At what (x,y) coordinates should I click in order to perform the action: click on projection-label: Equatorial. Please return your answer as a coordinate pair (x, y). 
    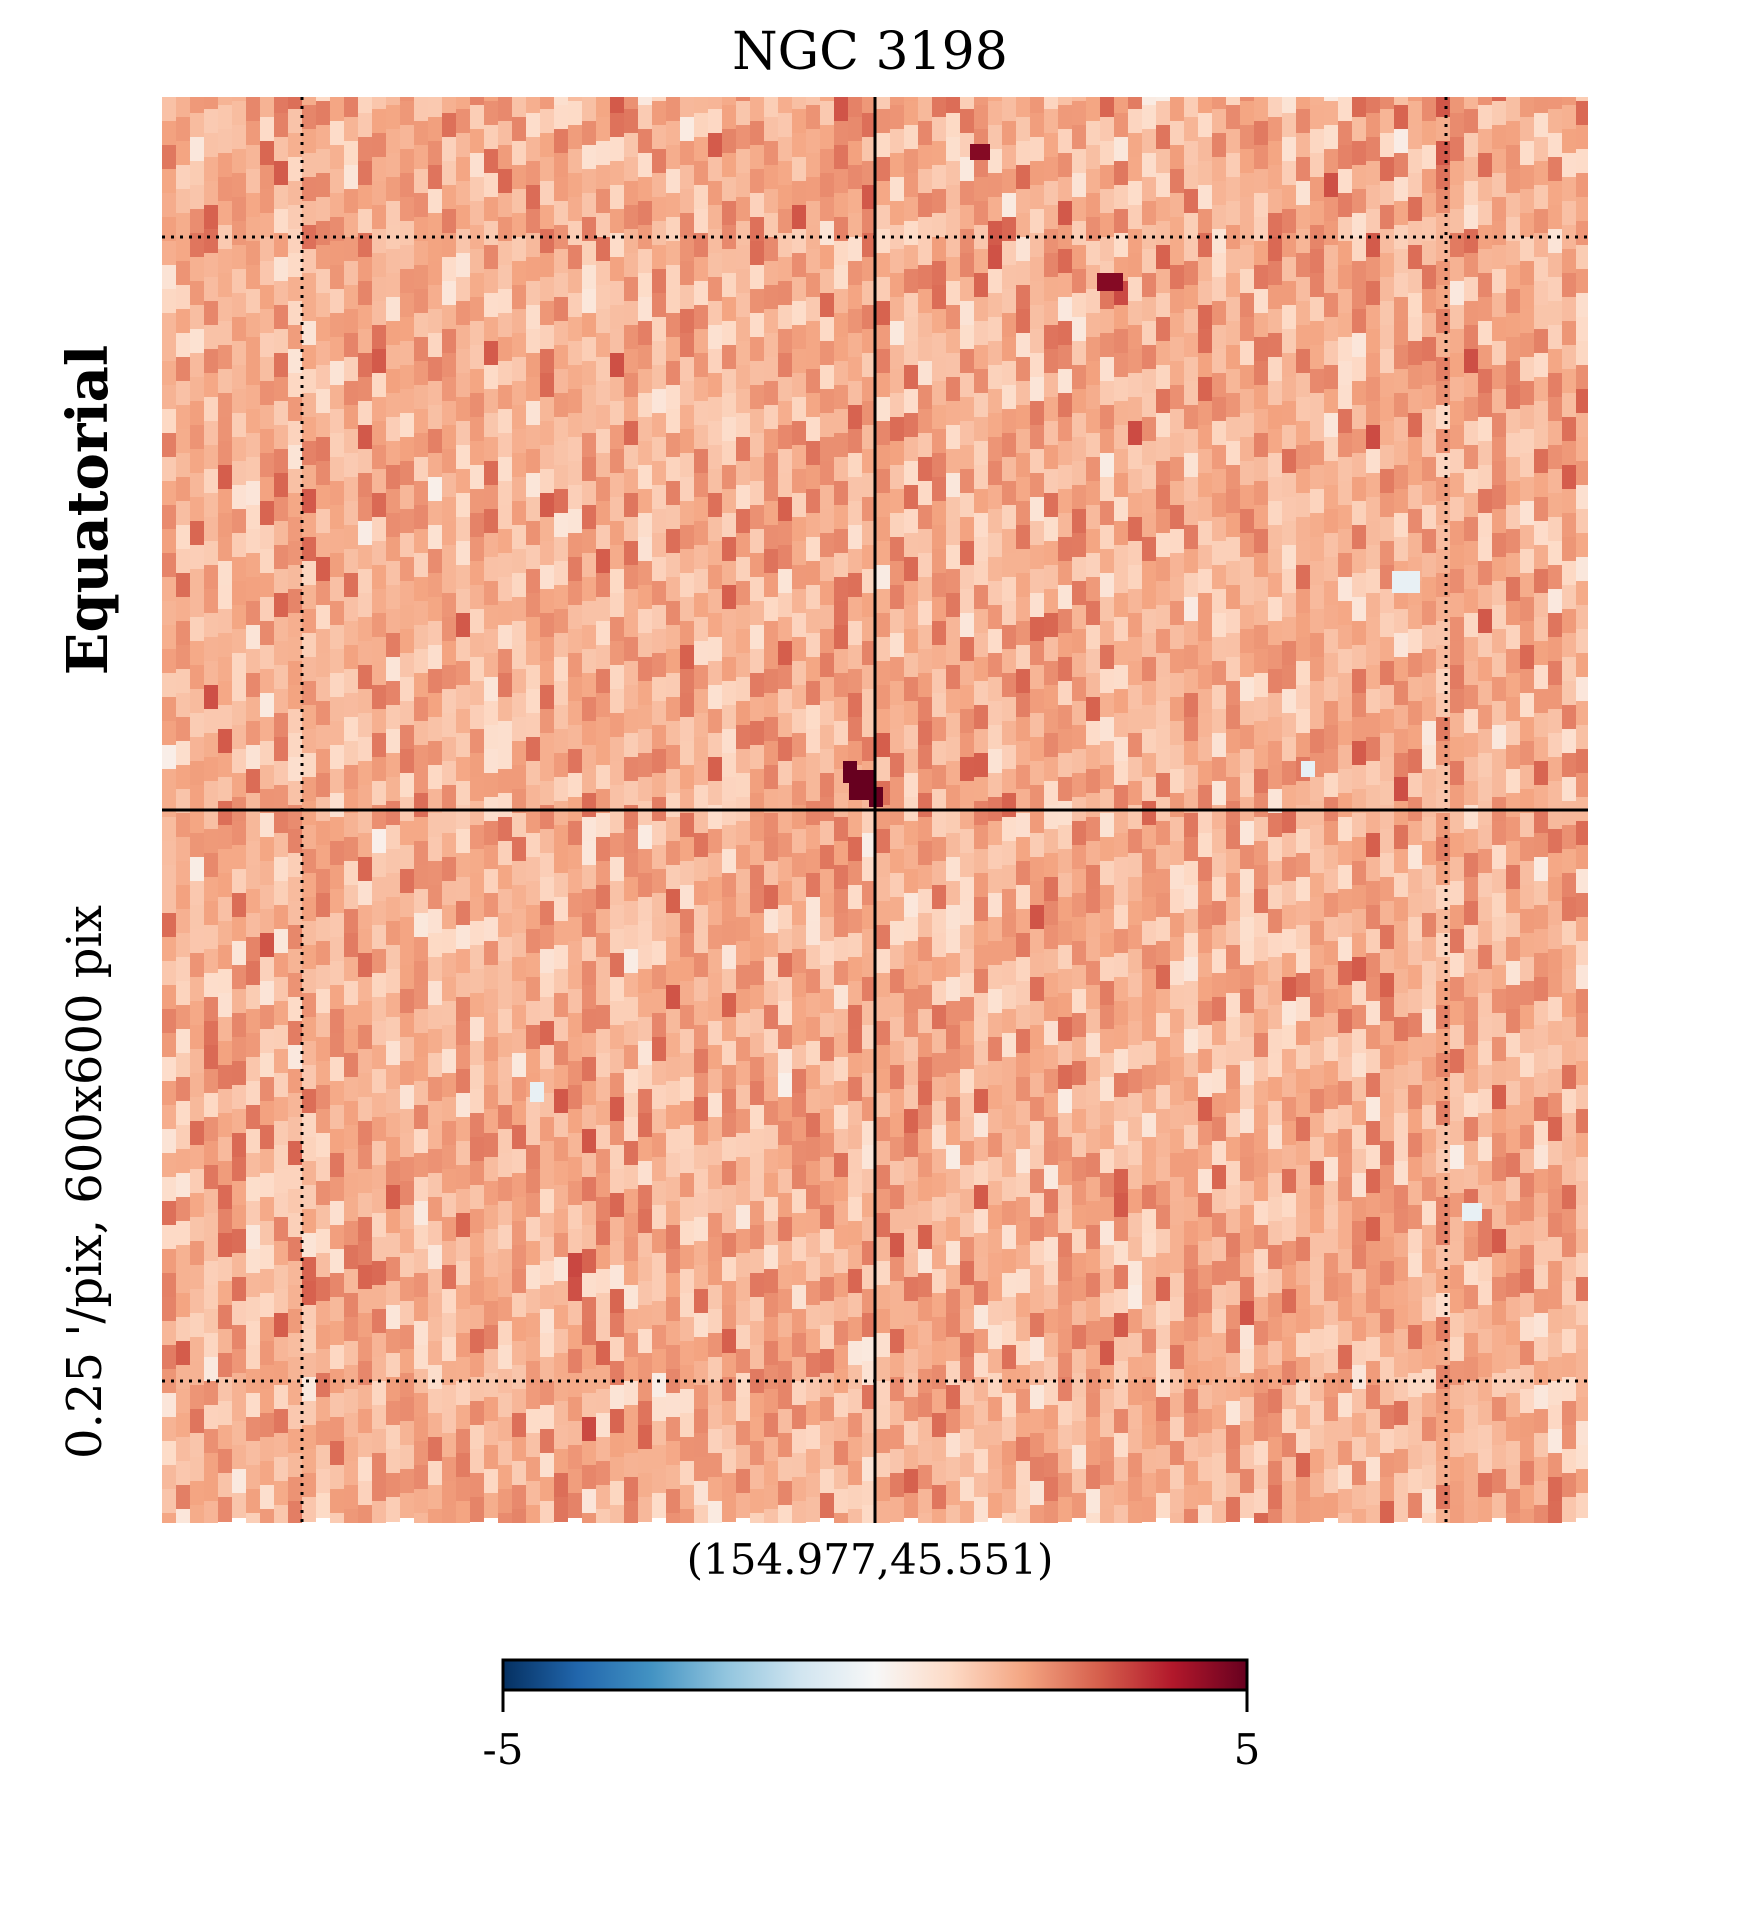
    Looking at the image, I should click on (88, 510).